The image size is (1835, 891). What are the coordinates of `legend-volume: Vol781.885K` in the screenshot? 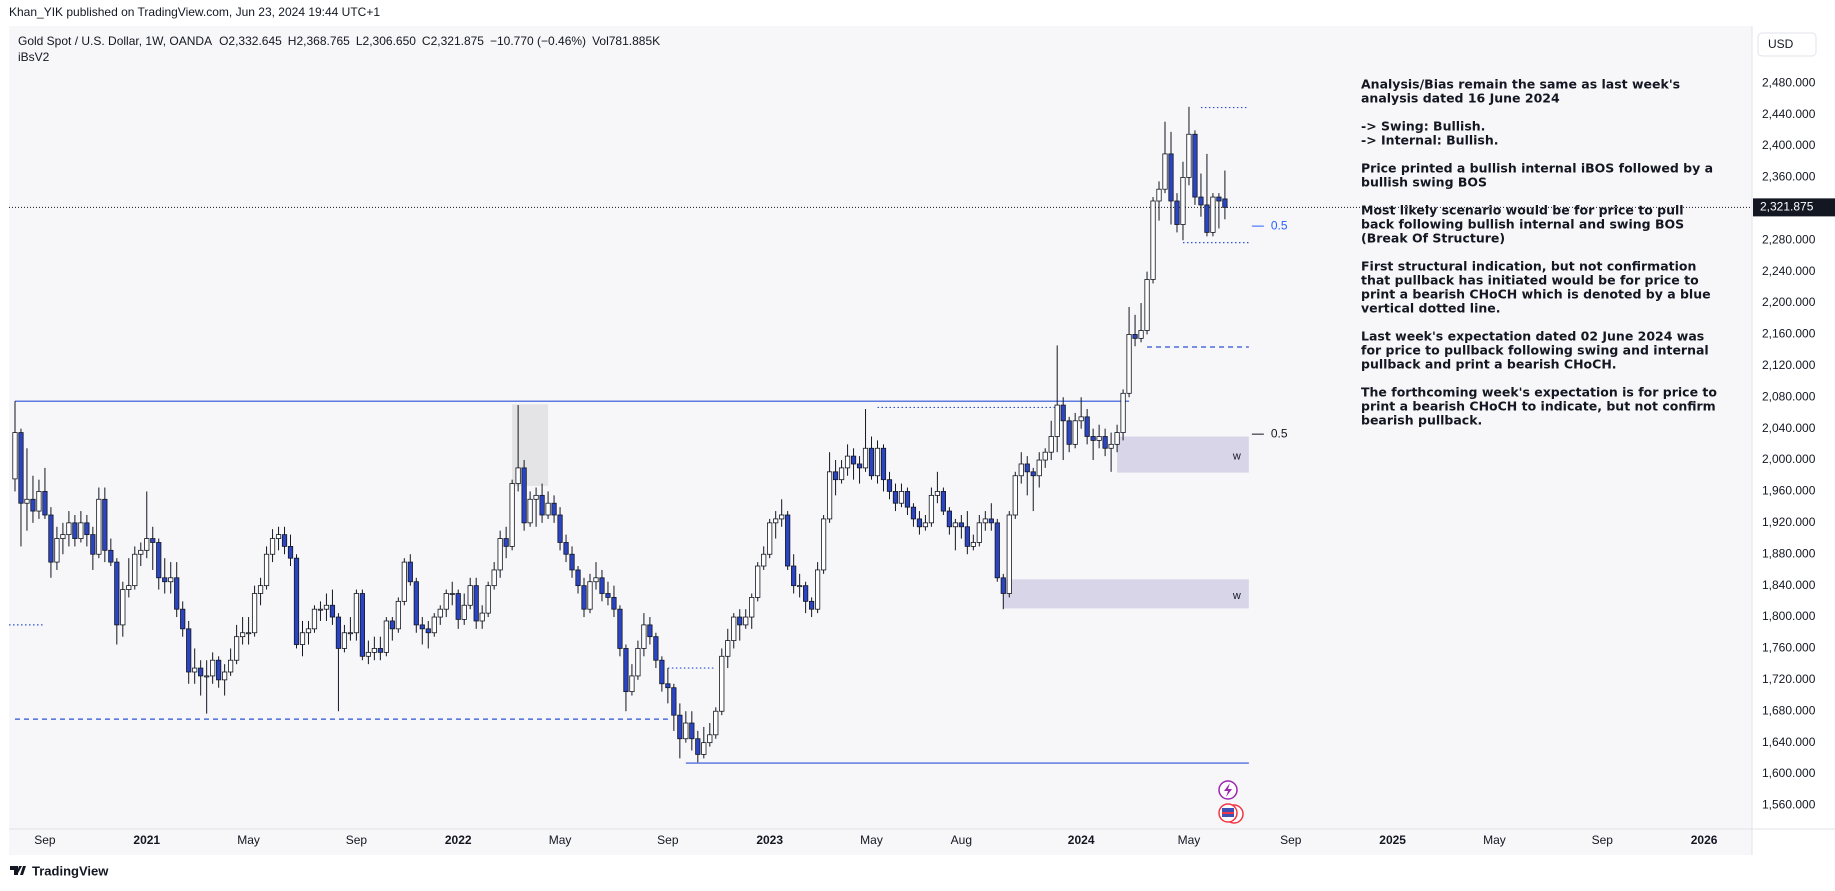 It's located at (626, 41).